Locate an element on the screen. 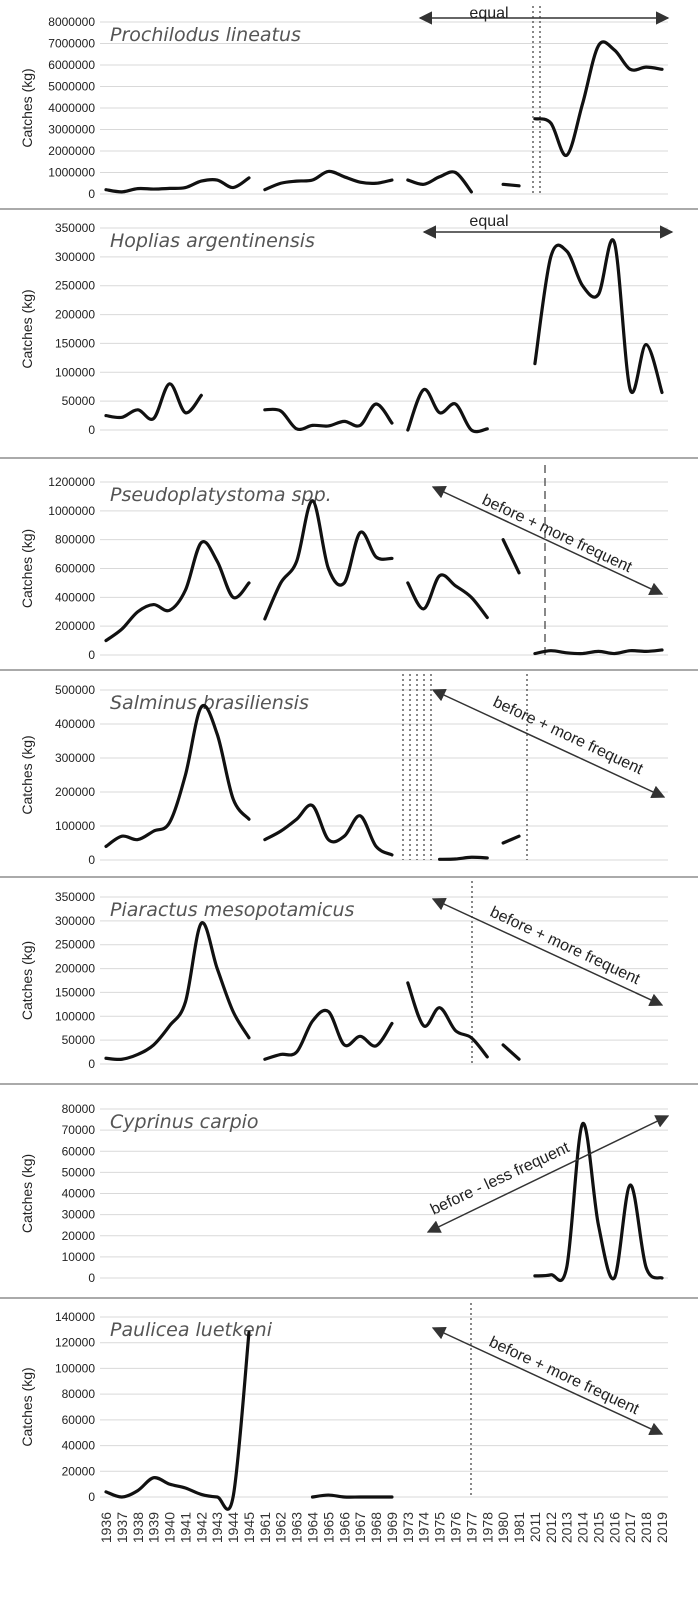  y-tick-label: 50000 is located at coordinates (79, 1040).